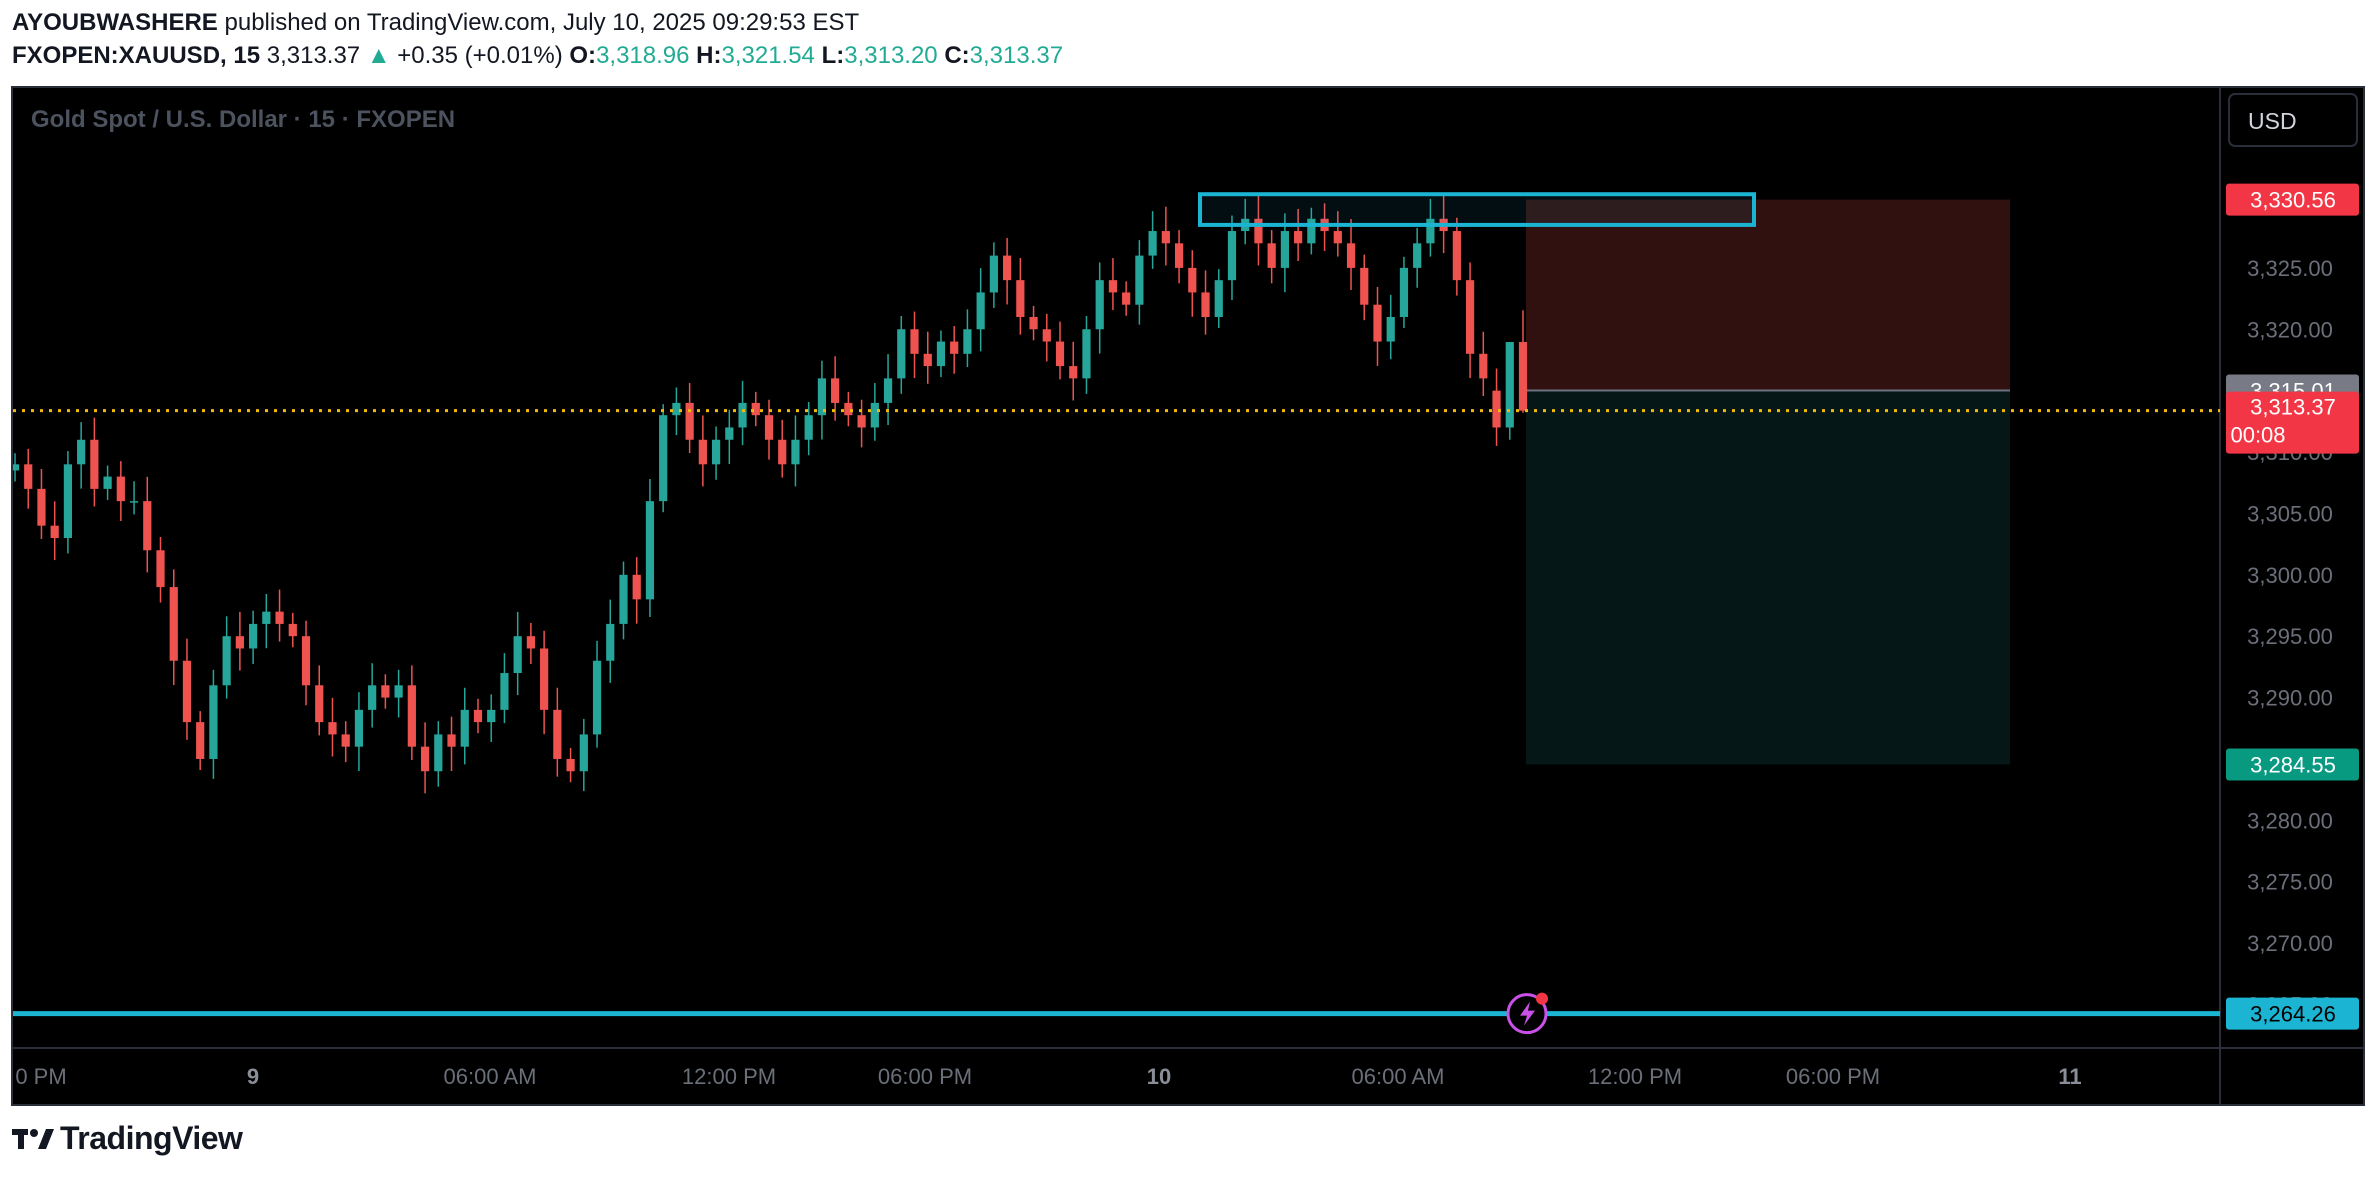  What do you see at coordinates (253, 1076) in the screenshot?
I see `time-tick-label: 9` at bounding box center [253, 1076].